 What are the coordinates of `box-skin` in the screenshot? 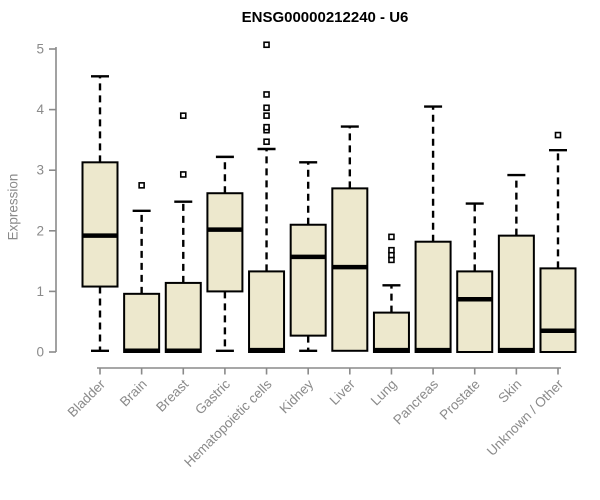 It's located at (516, 293).